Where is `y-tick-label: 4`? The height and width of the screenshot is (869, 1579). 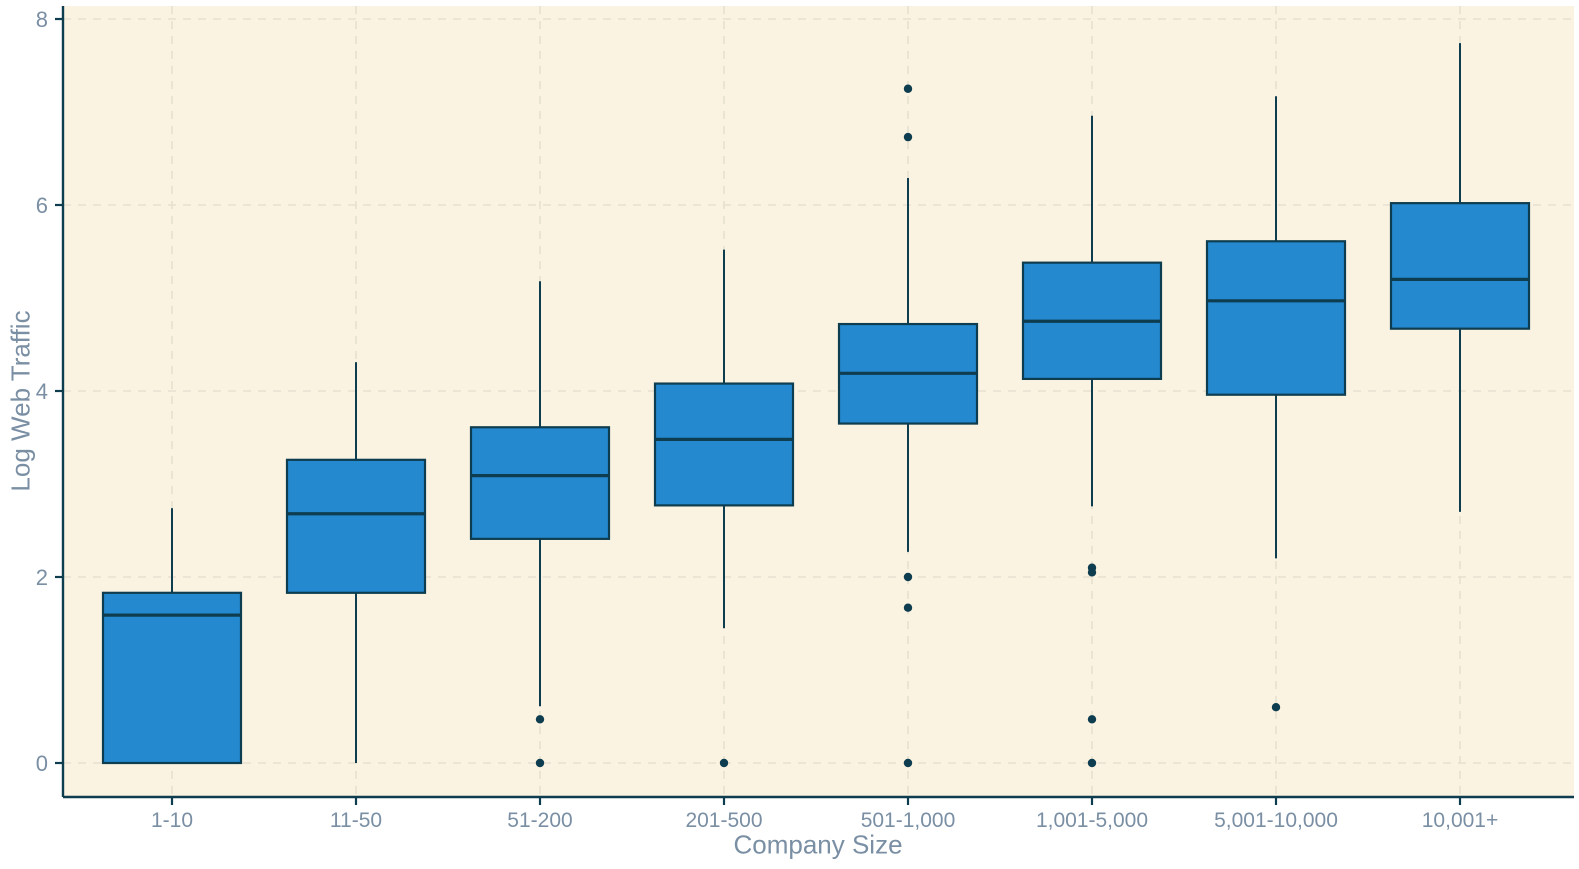
y-tick-label: 4 is located at coordinates (42, 391).